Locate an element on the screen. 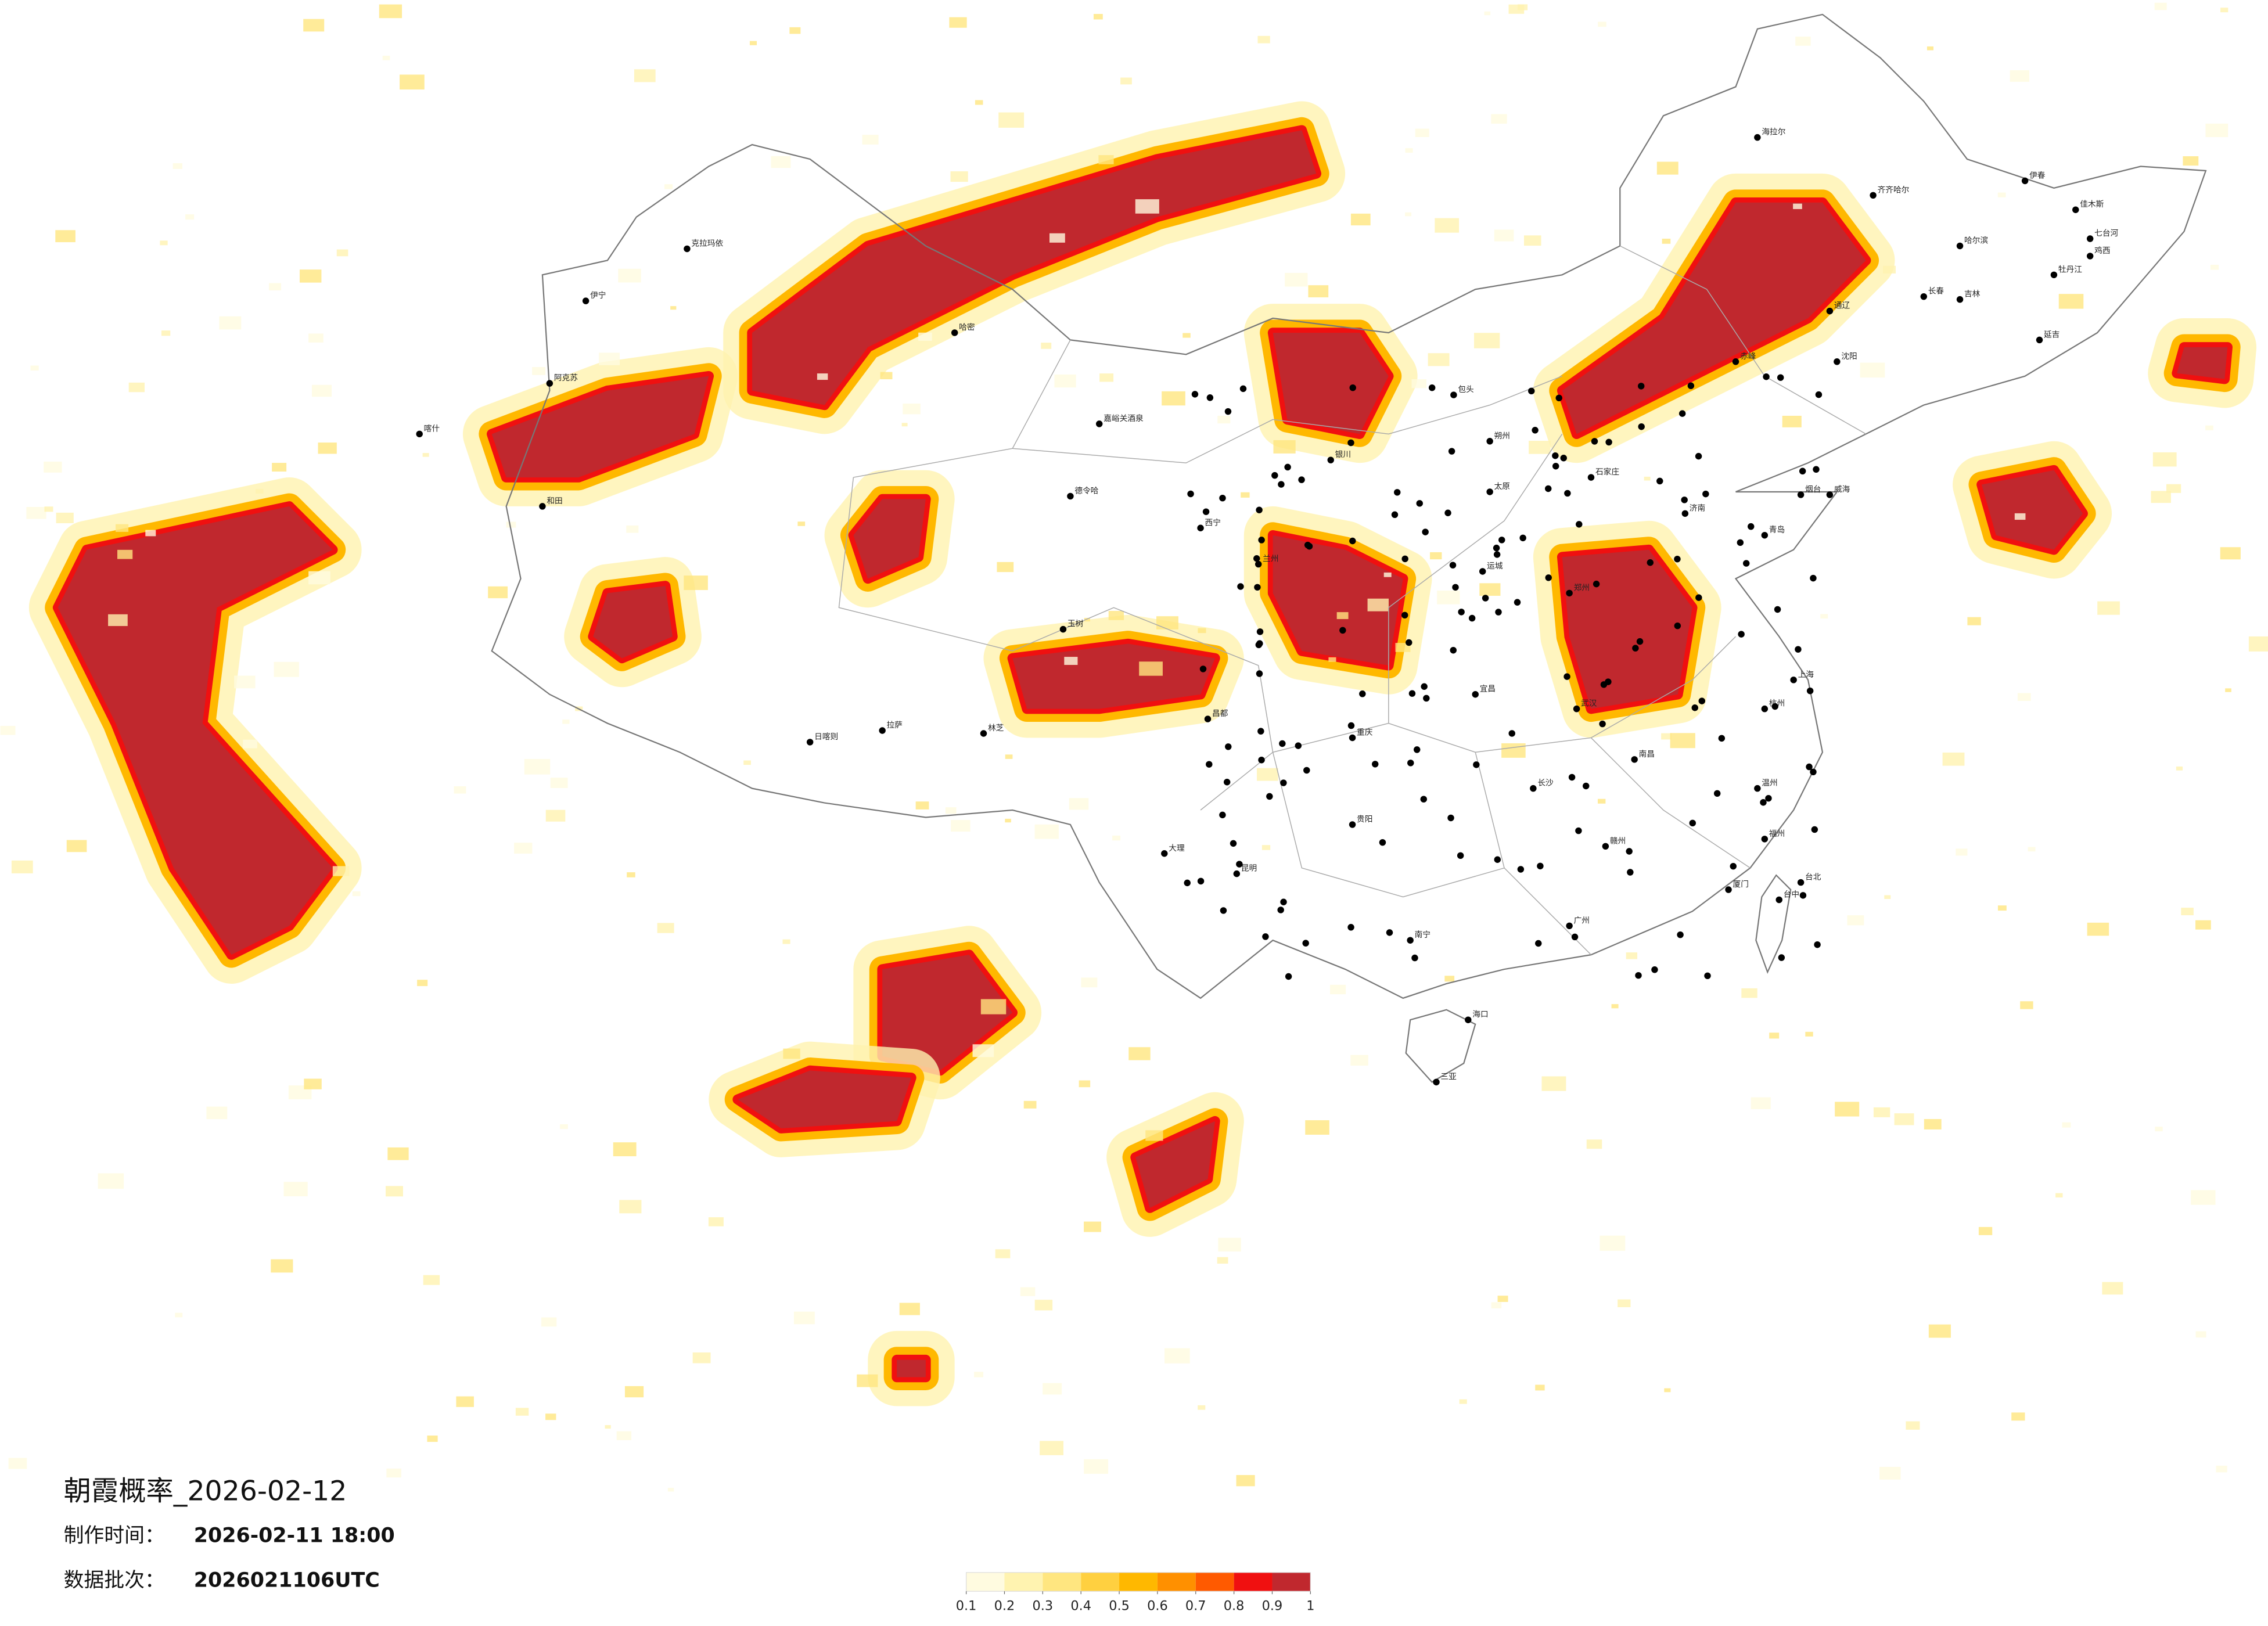 The width and height of the screenshot is (2268, 1626). city-label: 朔州 is located at coordinates (1502, 436).